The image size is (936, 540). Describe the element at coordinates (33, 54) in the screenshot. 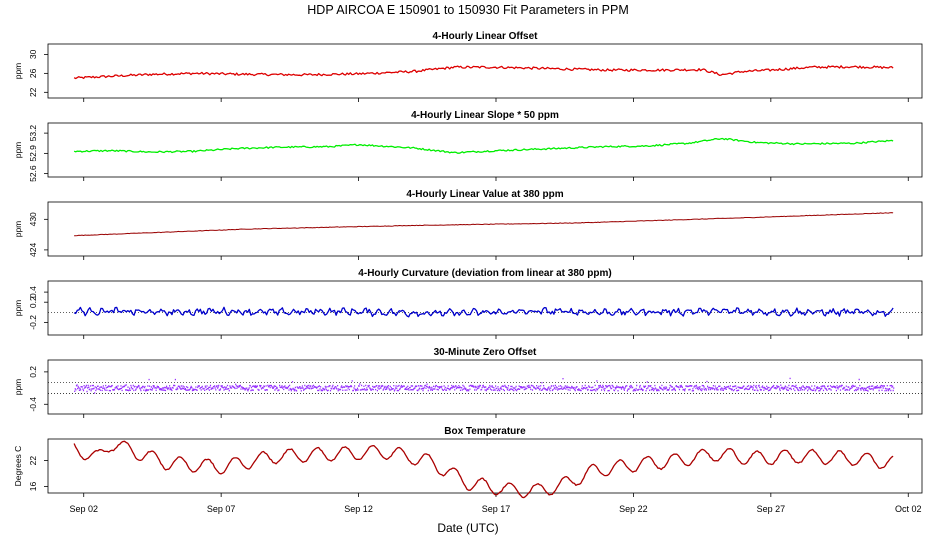

I see `y-tick-label: 30` at that location.